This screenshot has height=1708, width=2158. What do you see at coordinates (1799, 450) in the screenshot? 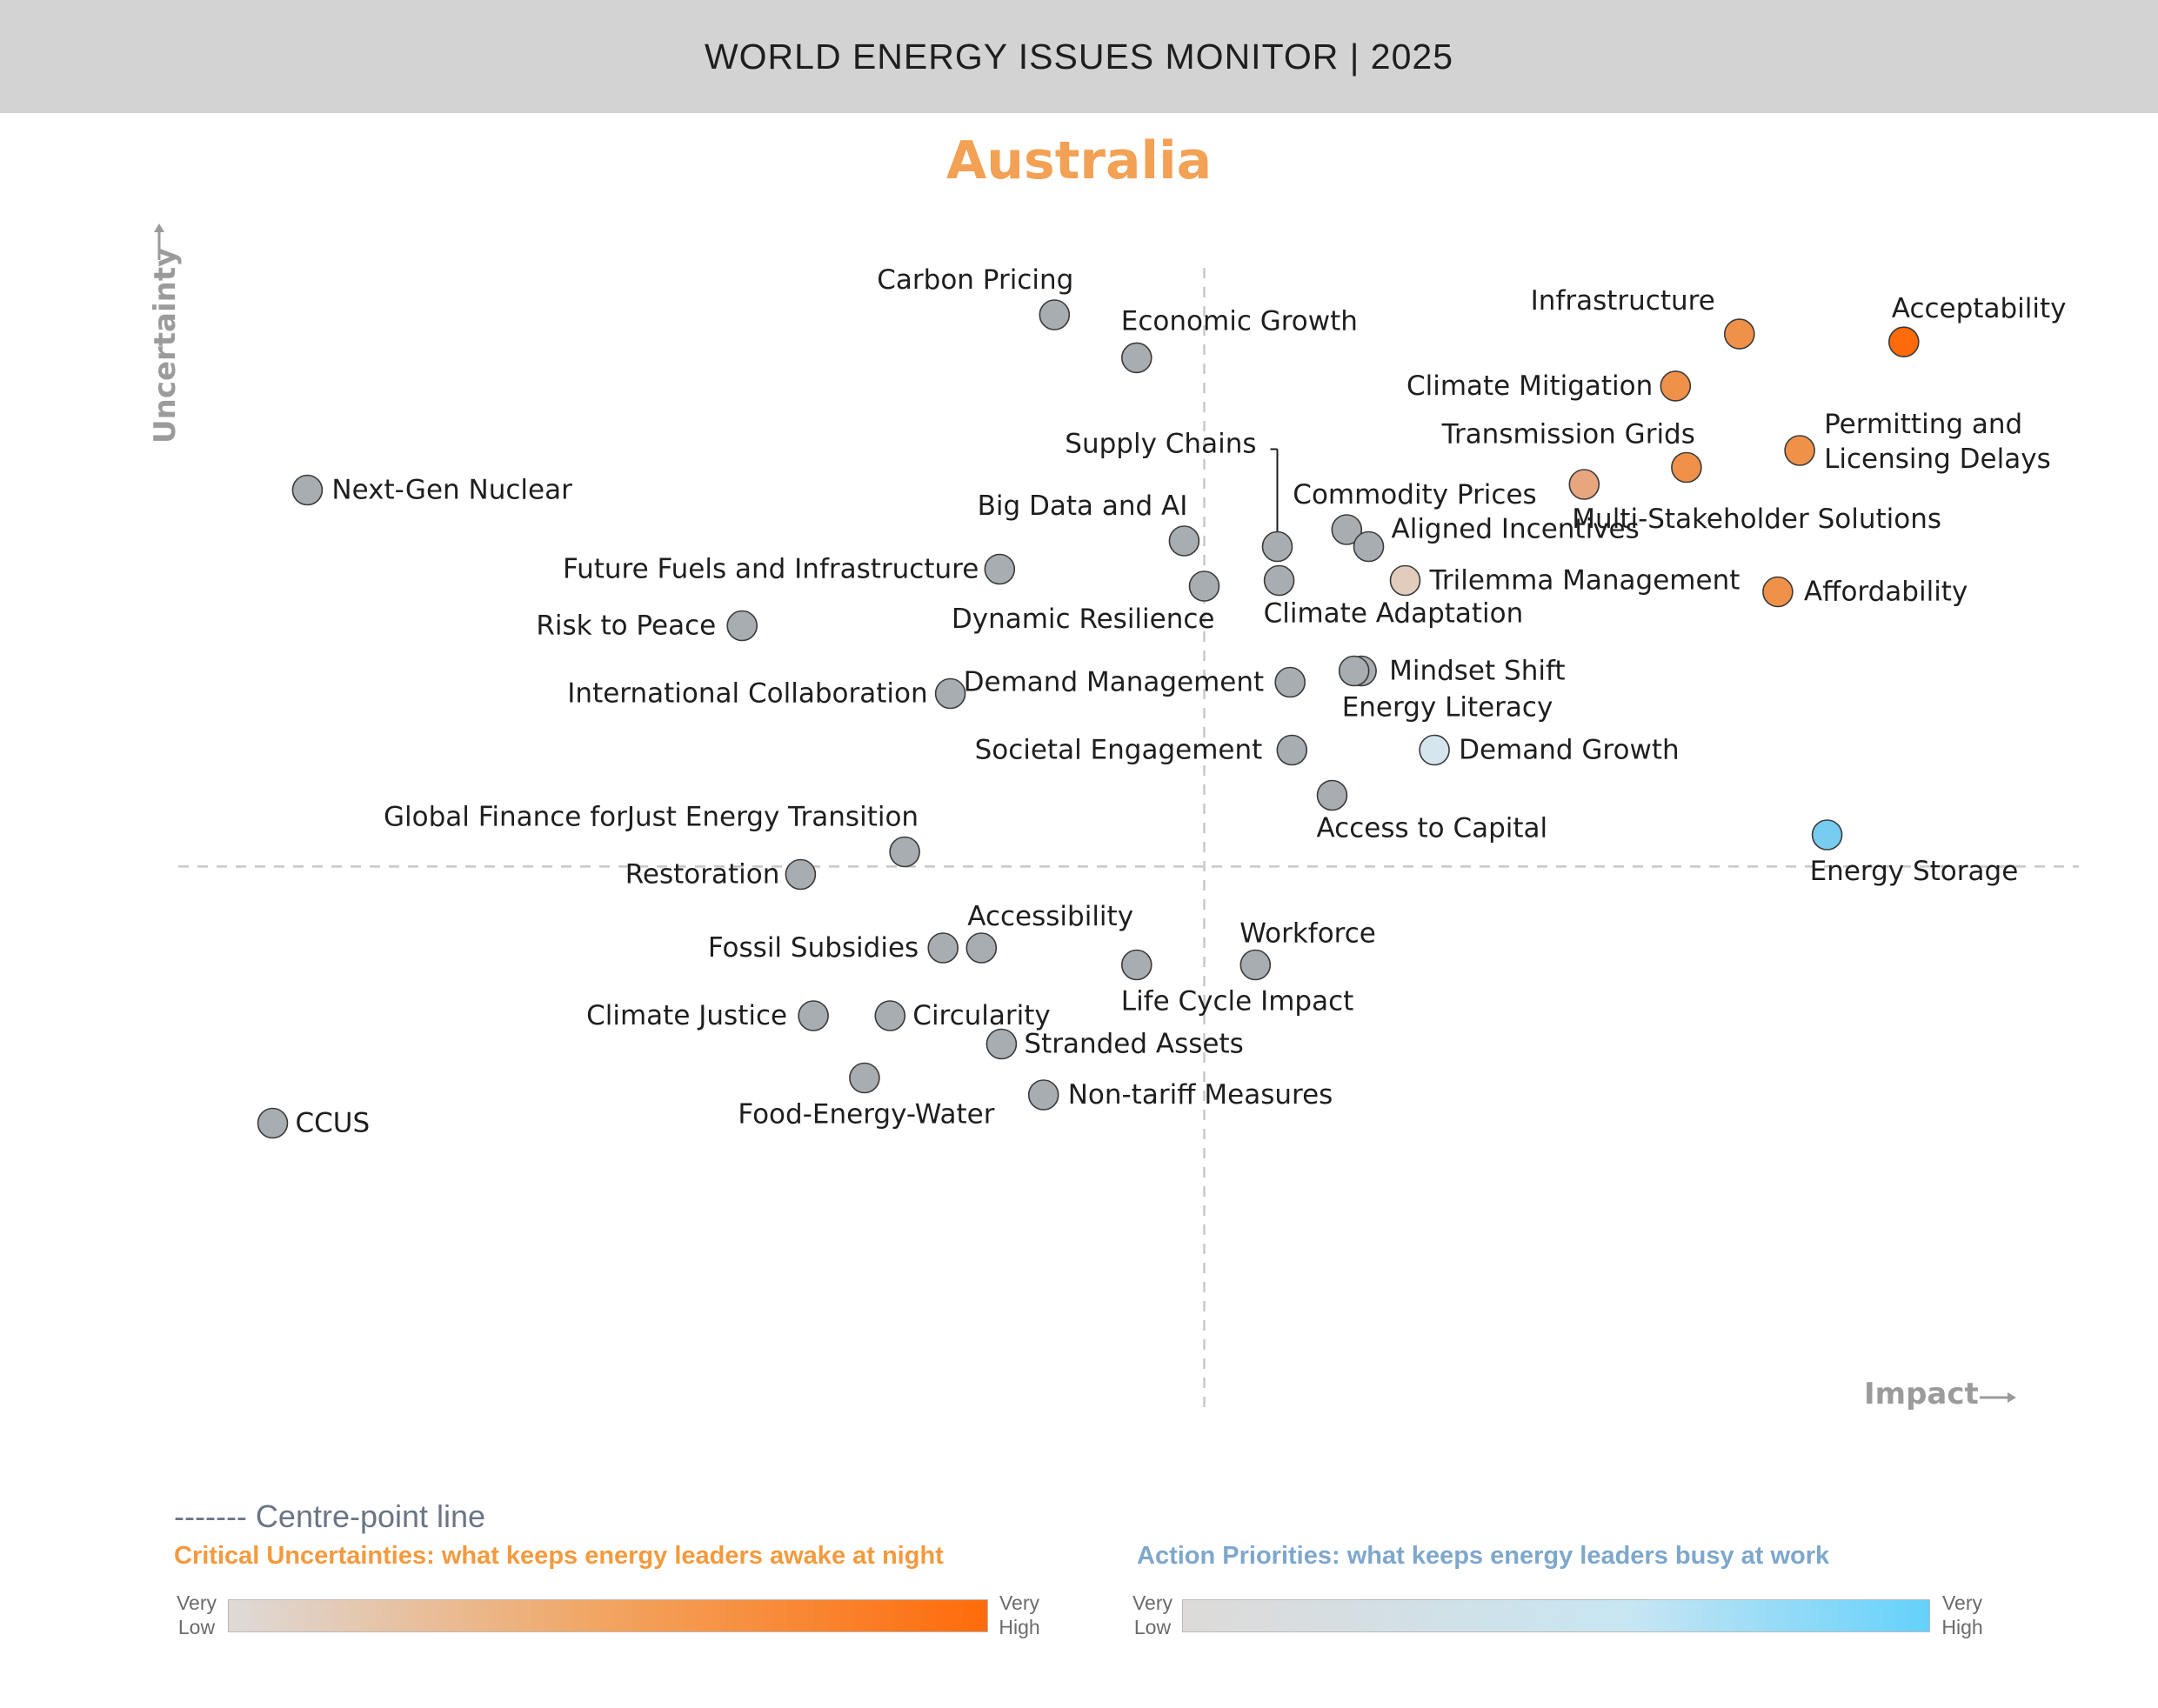
I see `point-permitting-and-licensing-delays` at bounding box center [1799, 450].